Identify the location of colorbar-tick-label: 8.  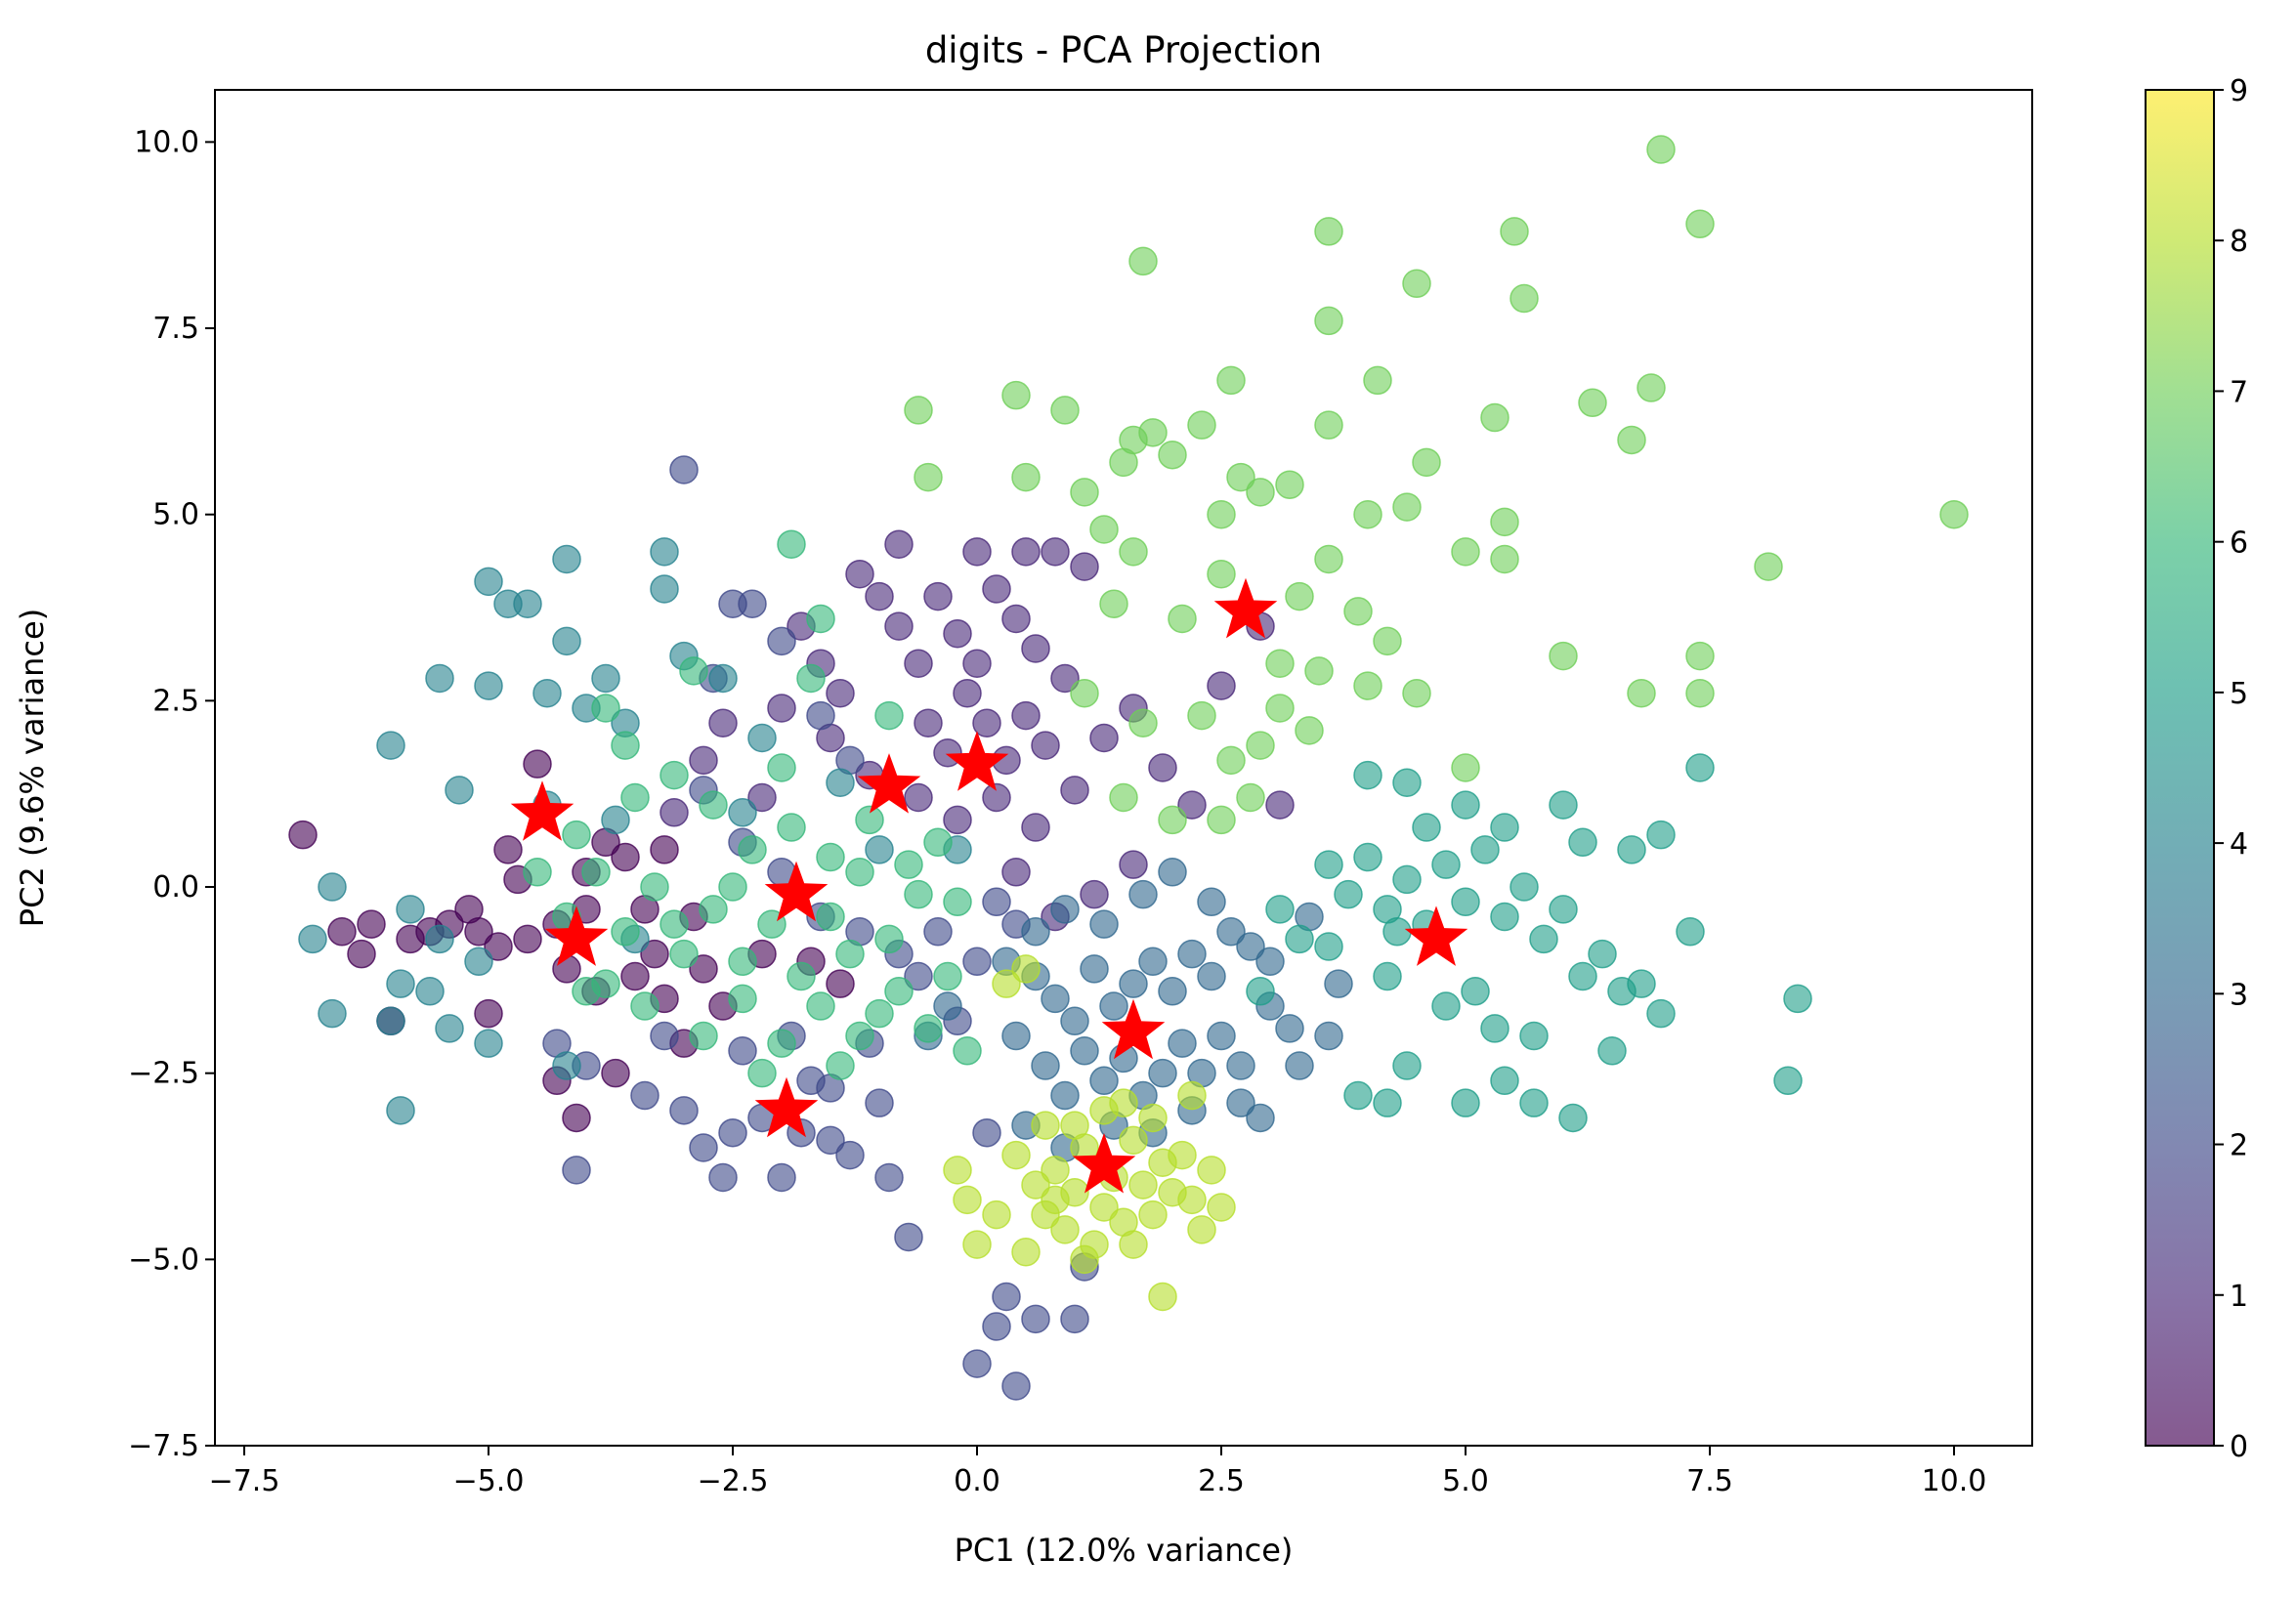
(2239, 242).